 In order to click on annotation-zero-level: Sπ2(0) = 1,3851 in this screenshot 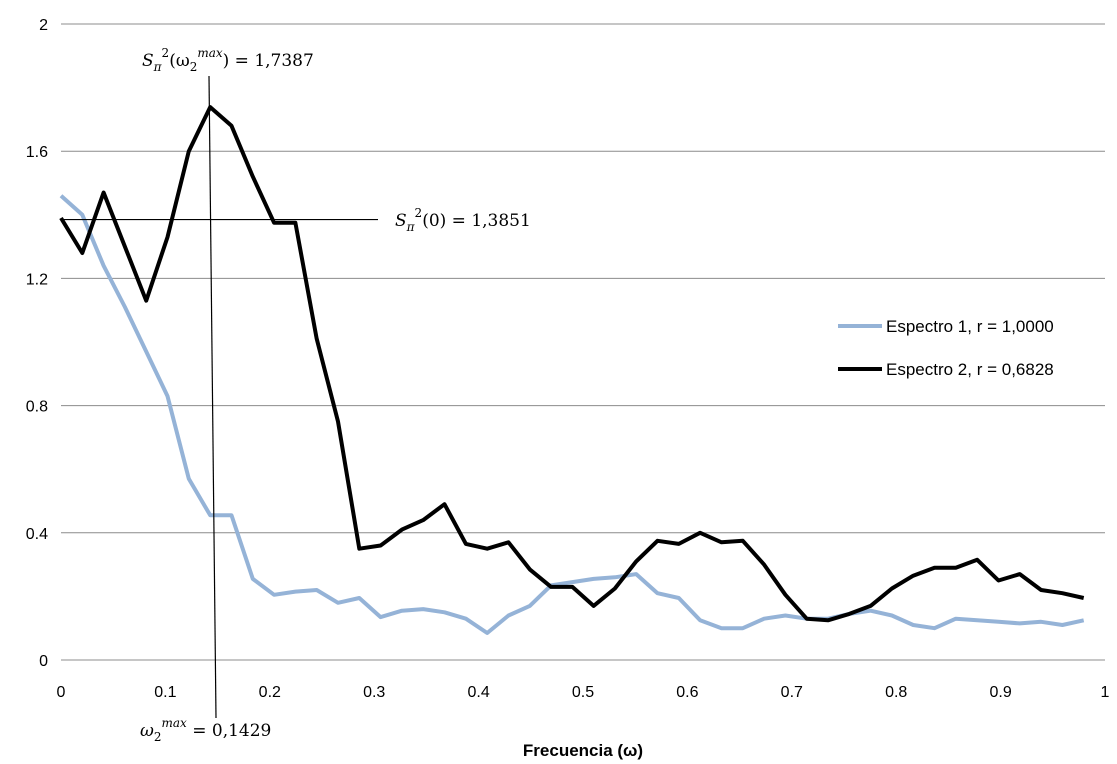, I will do `click(463, 220)`.